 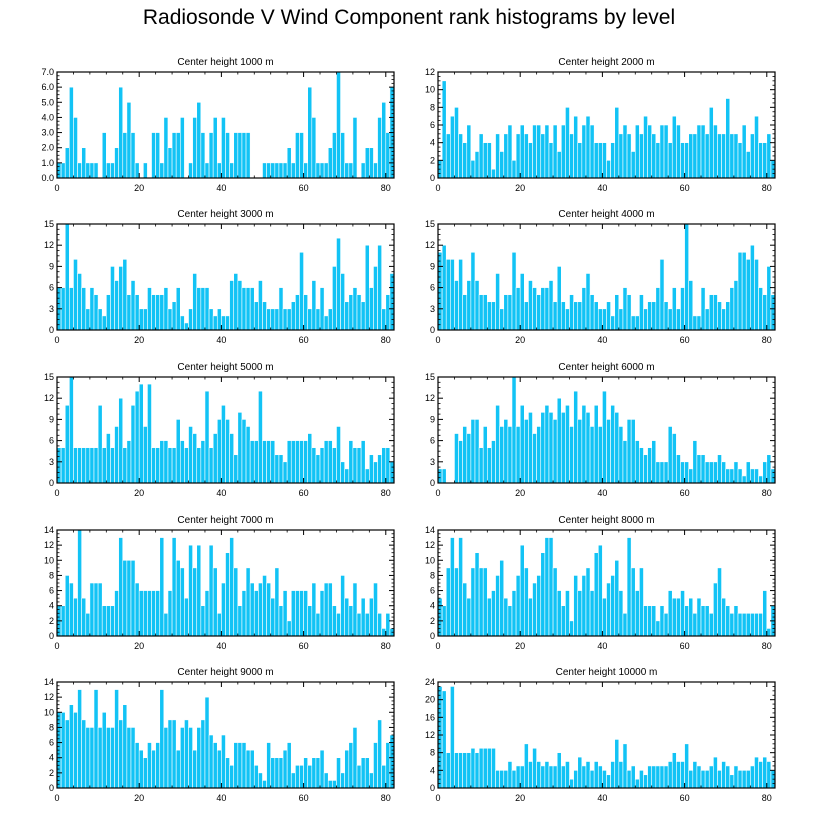 I want to click on y-tick-label: 4.0, so click(x=47, y=117).